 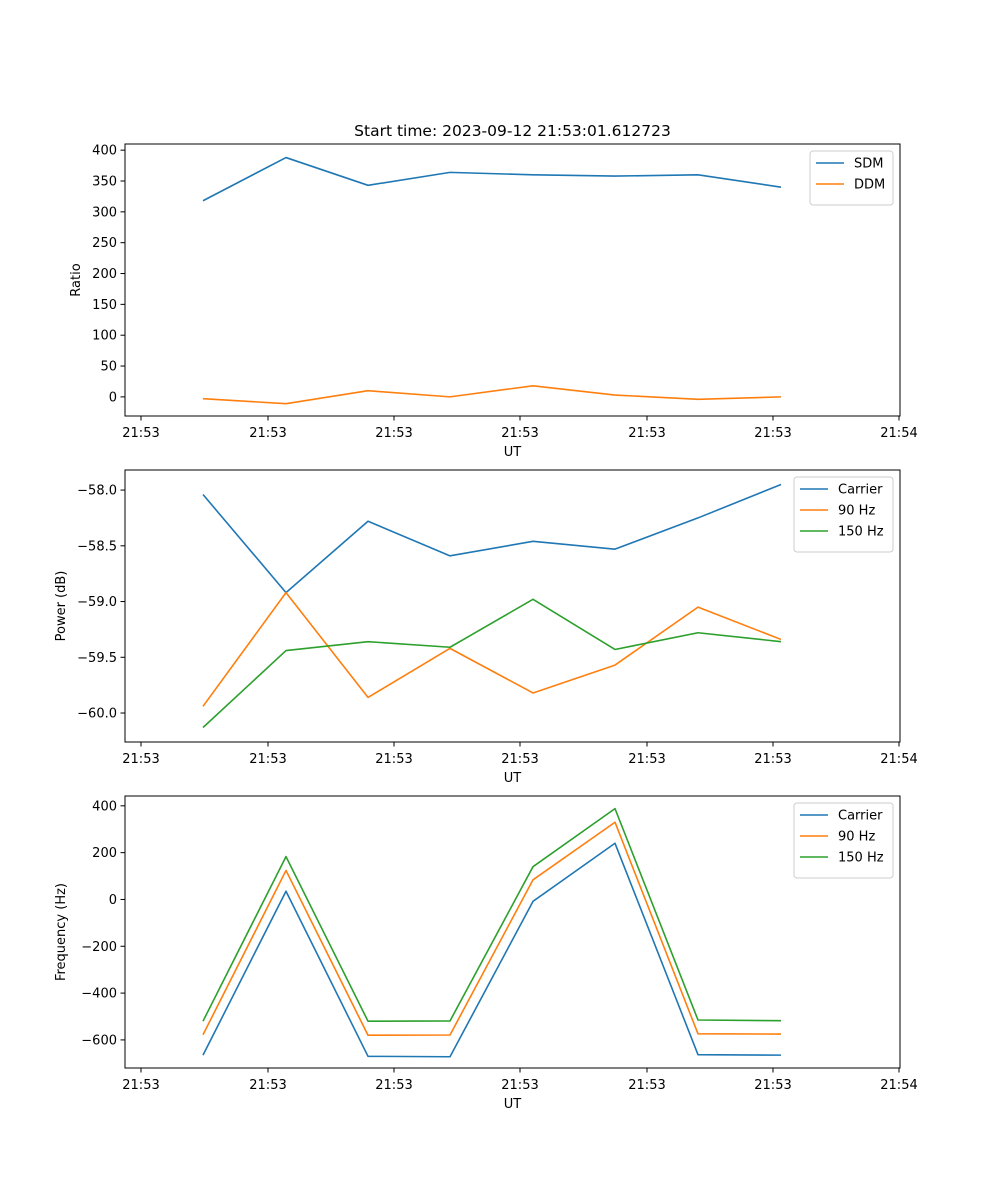 I want to click on y-tick-label: −200, so click(x=99, y=947).